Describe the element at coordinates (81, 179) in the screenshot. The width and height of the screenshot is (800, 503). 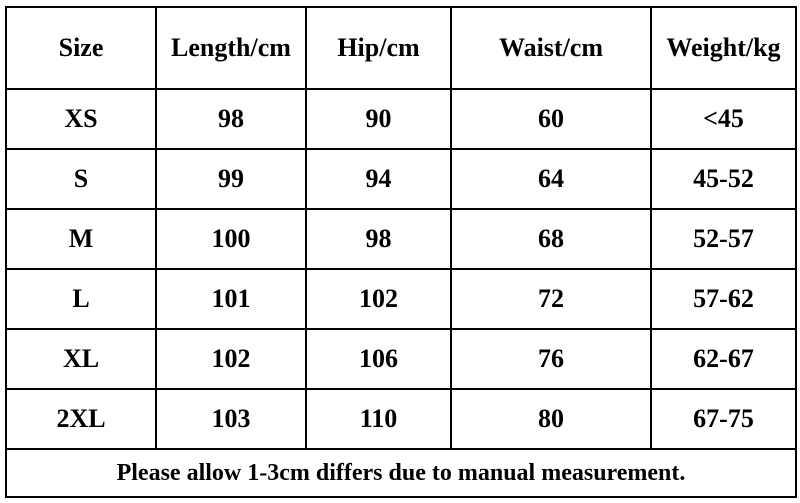
I see `data-cell: S` at that location.